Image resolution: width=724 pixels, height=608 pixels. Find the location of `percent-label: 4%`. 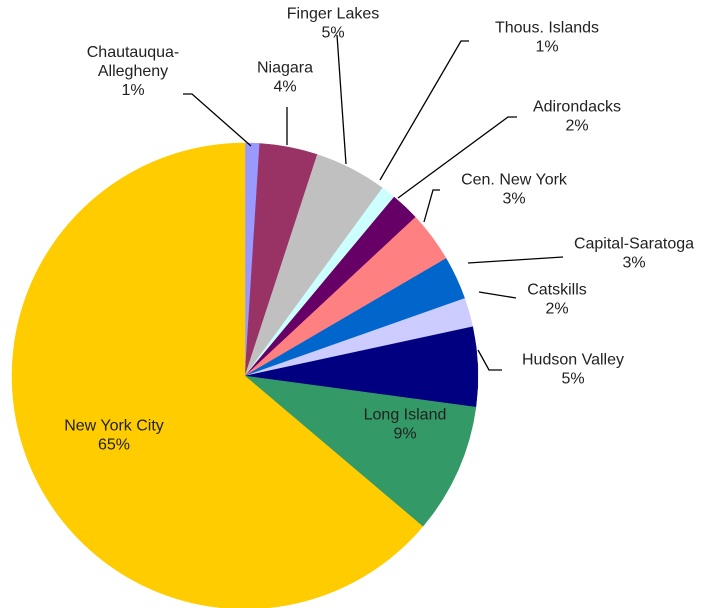

percent-label: 4% is located at coordinates (284, 87).